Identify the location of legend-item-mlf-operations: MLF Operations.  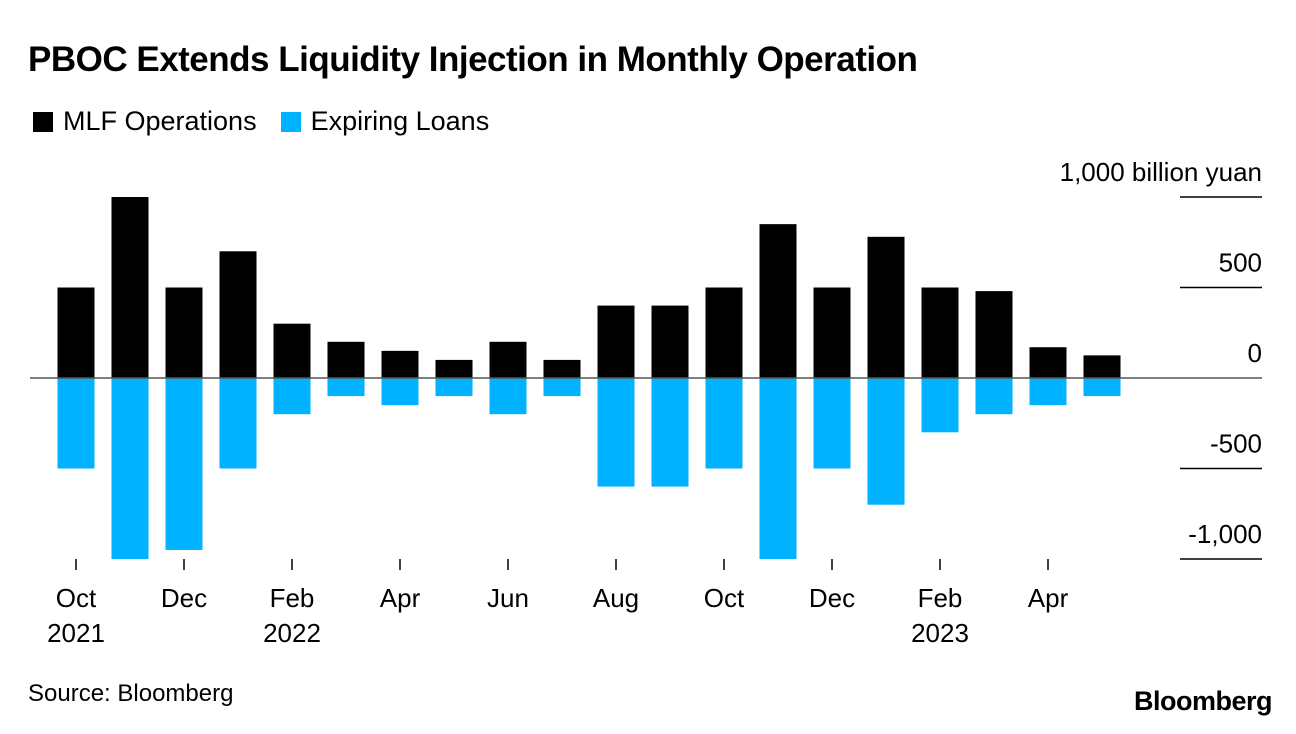
(145, 121).